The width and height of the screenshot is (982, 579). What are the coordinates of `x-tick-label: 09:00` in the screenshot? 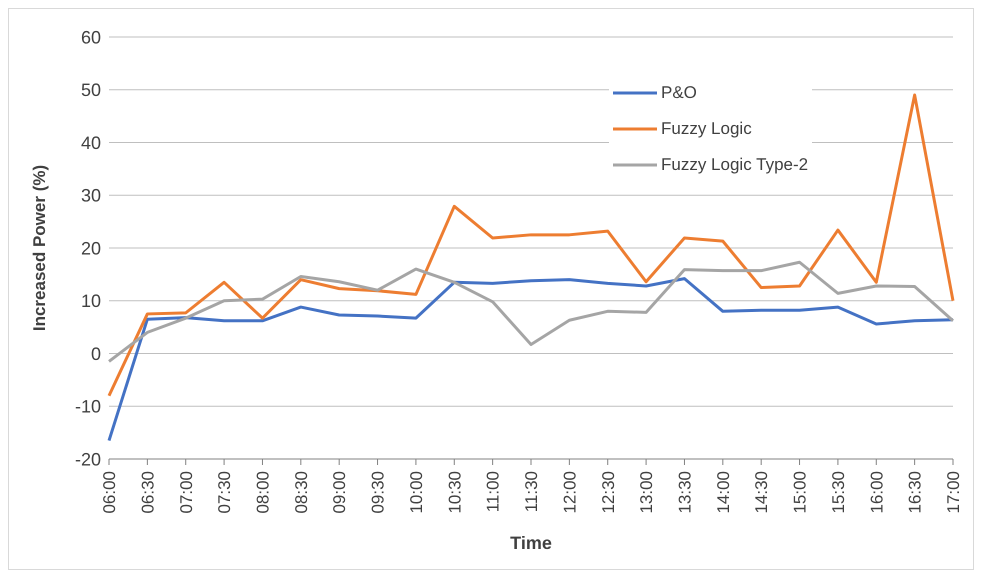 It's located at (340, 492).